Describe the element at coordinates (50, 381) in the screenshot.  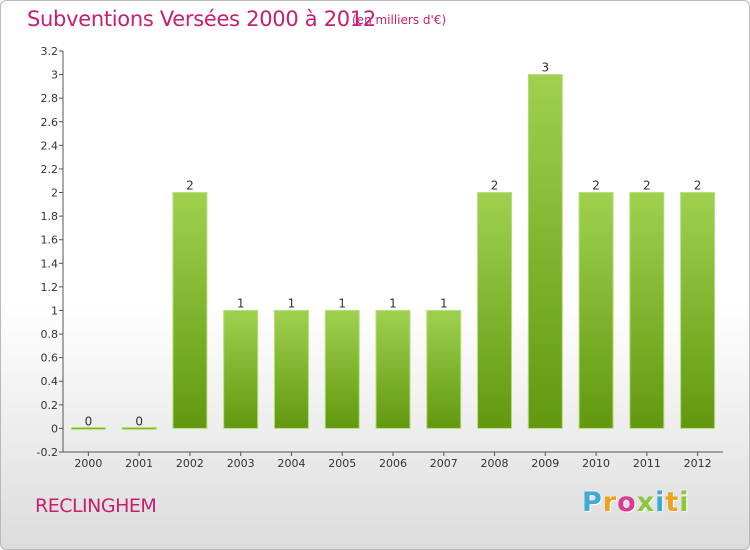
I see `y-tick-label: 0.4` at that location.